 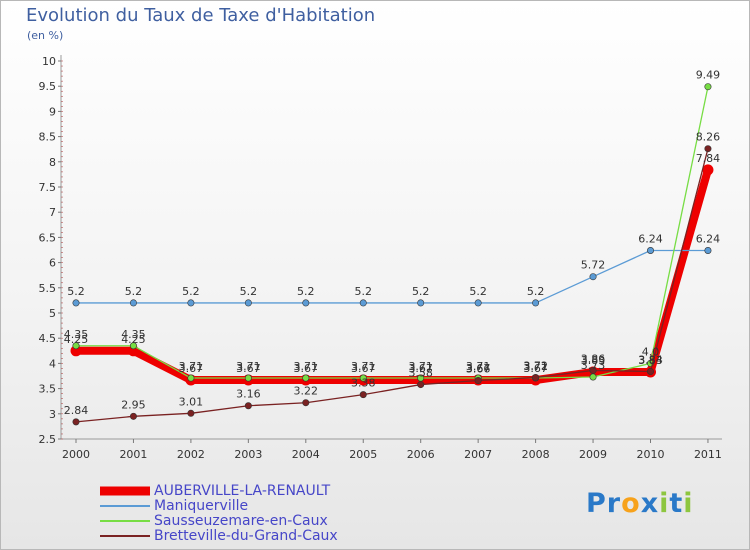 What do you see at coordinates (651, 351) in the screenshot?
I see `data-label: 4.0` at bounding box center [651, 351].